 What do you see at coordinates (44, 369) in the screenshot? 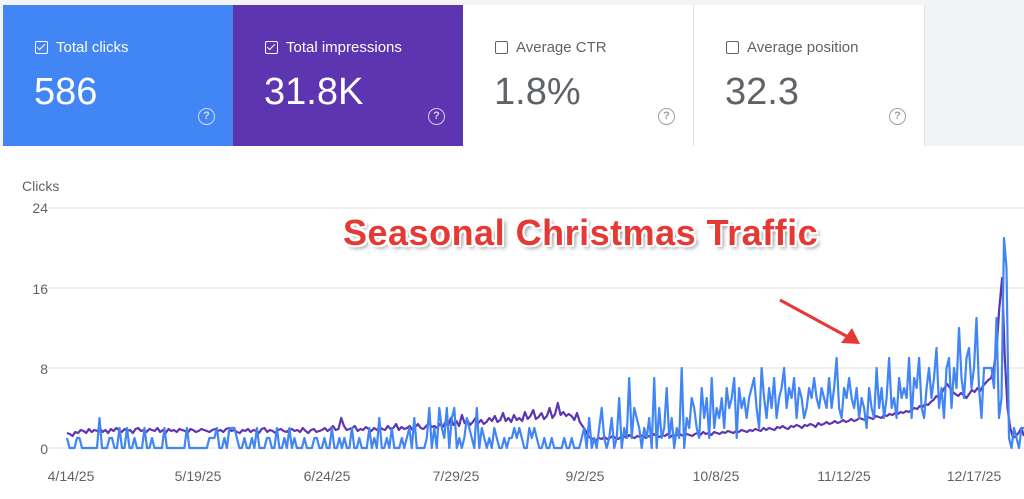
I see `y-tick-label: 8` at bounding box center [44, 369].